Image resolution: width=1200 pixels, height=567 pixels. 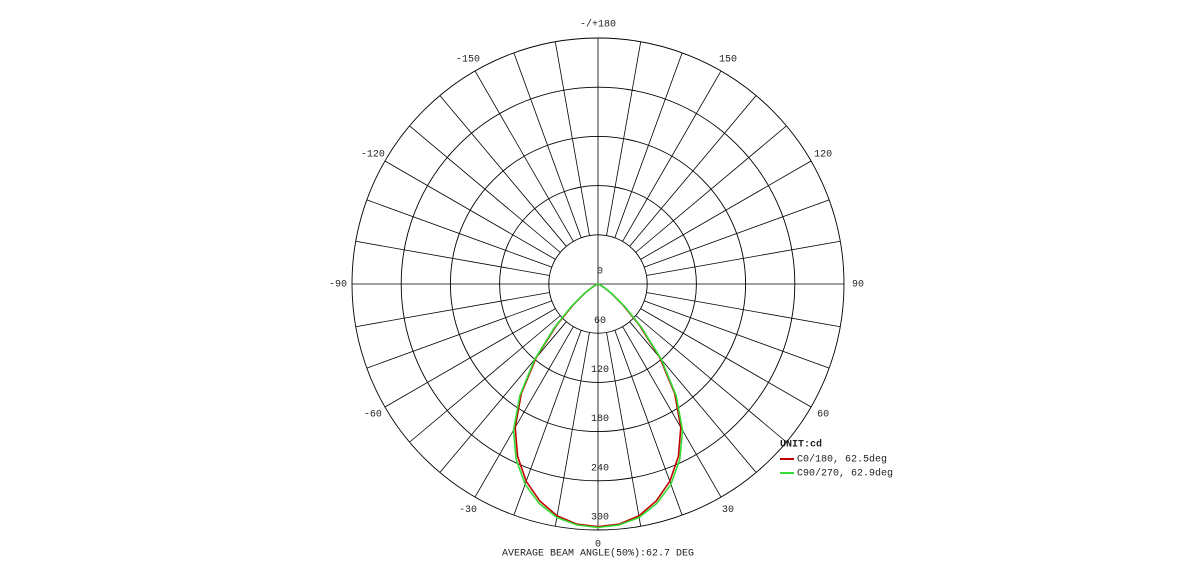 I want to click on angle-label: 150, so click(x=728, y=59).